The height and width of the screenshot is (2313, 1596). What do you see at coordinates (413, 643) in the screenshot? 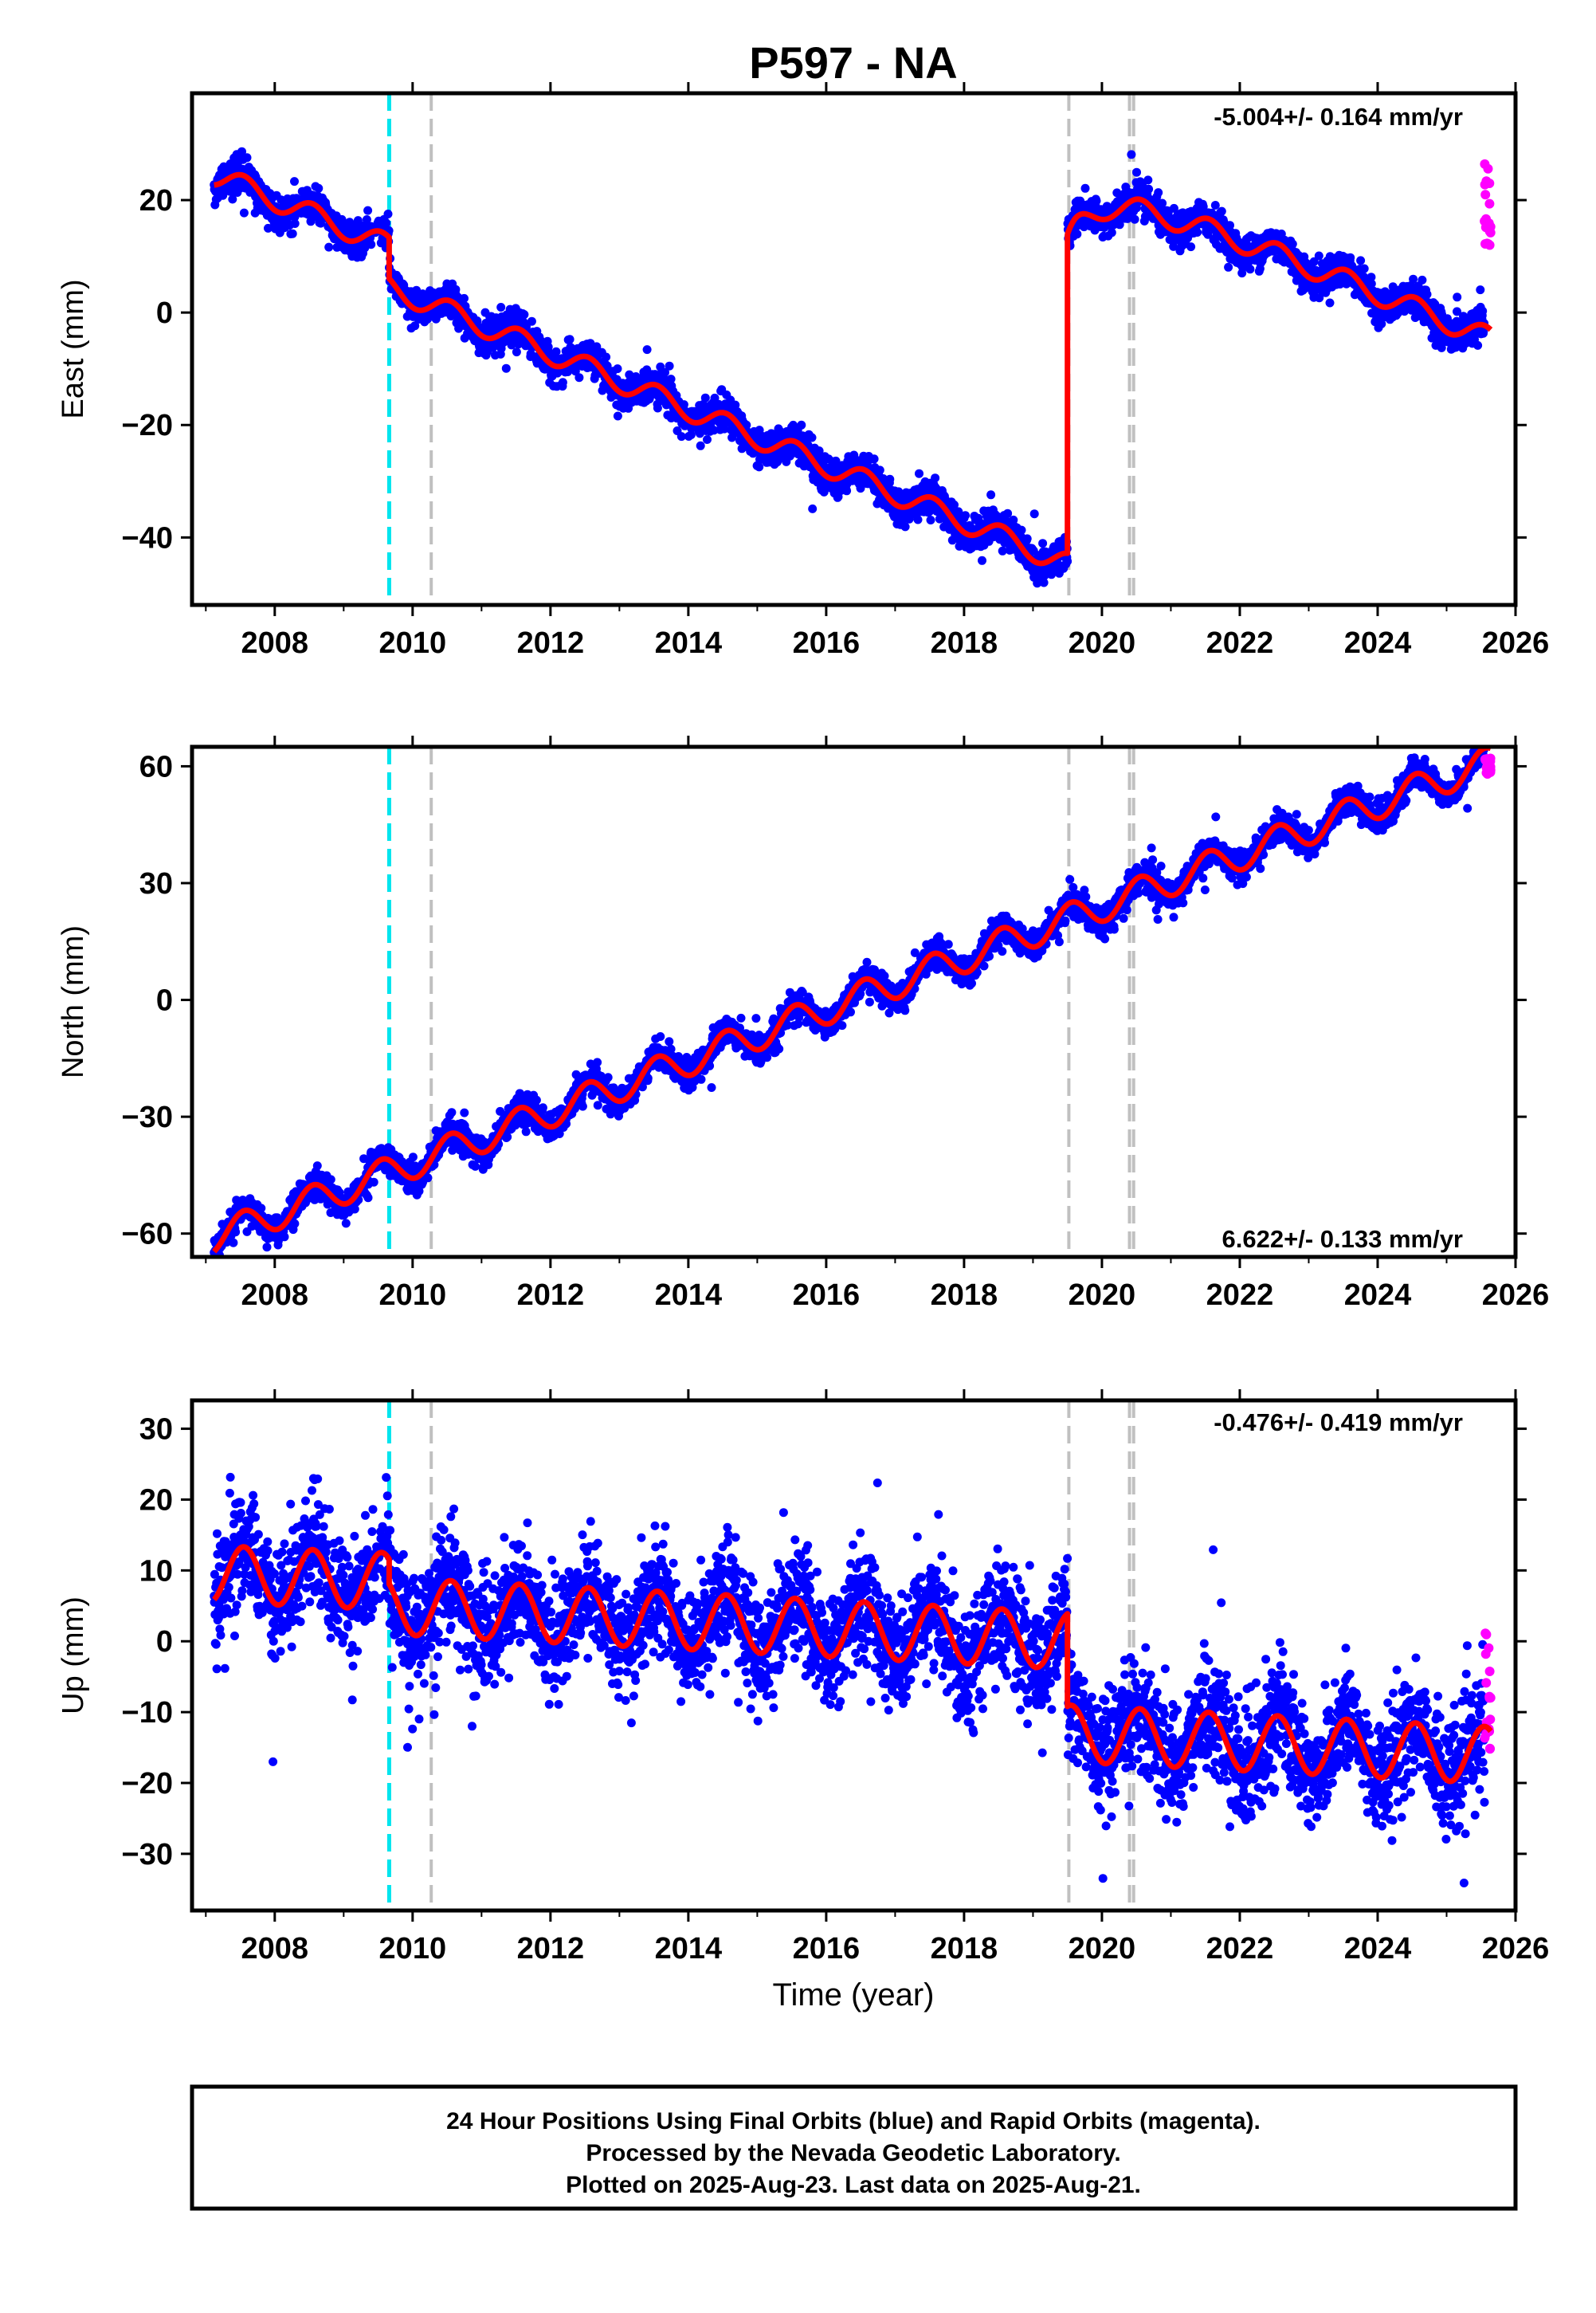
I see `x-tick-label: 2010` at bounding box center [413, 643].